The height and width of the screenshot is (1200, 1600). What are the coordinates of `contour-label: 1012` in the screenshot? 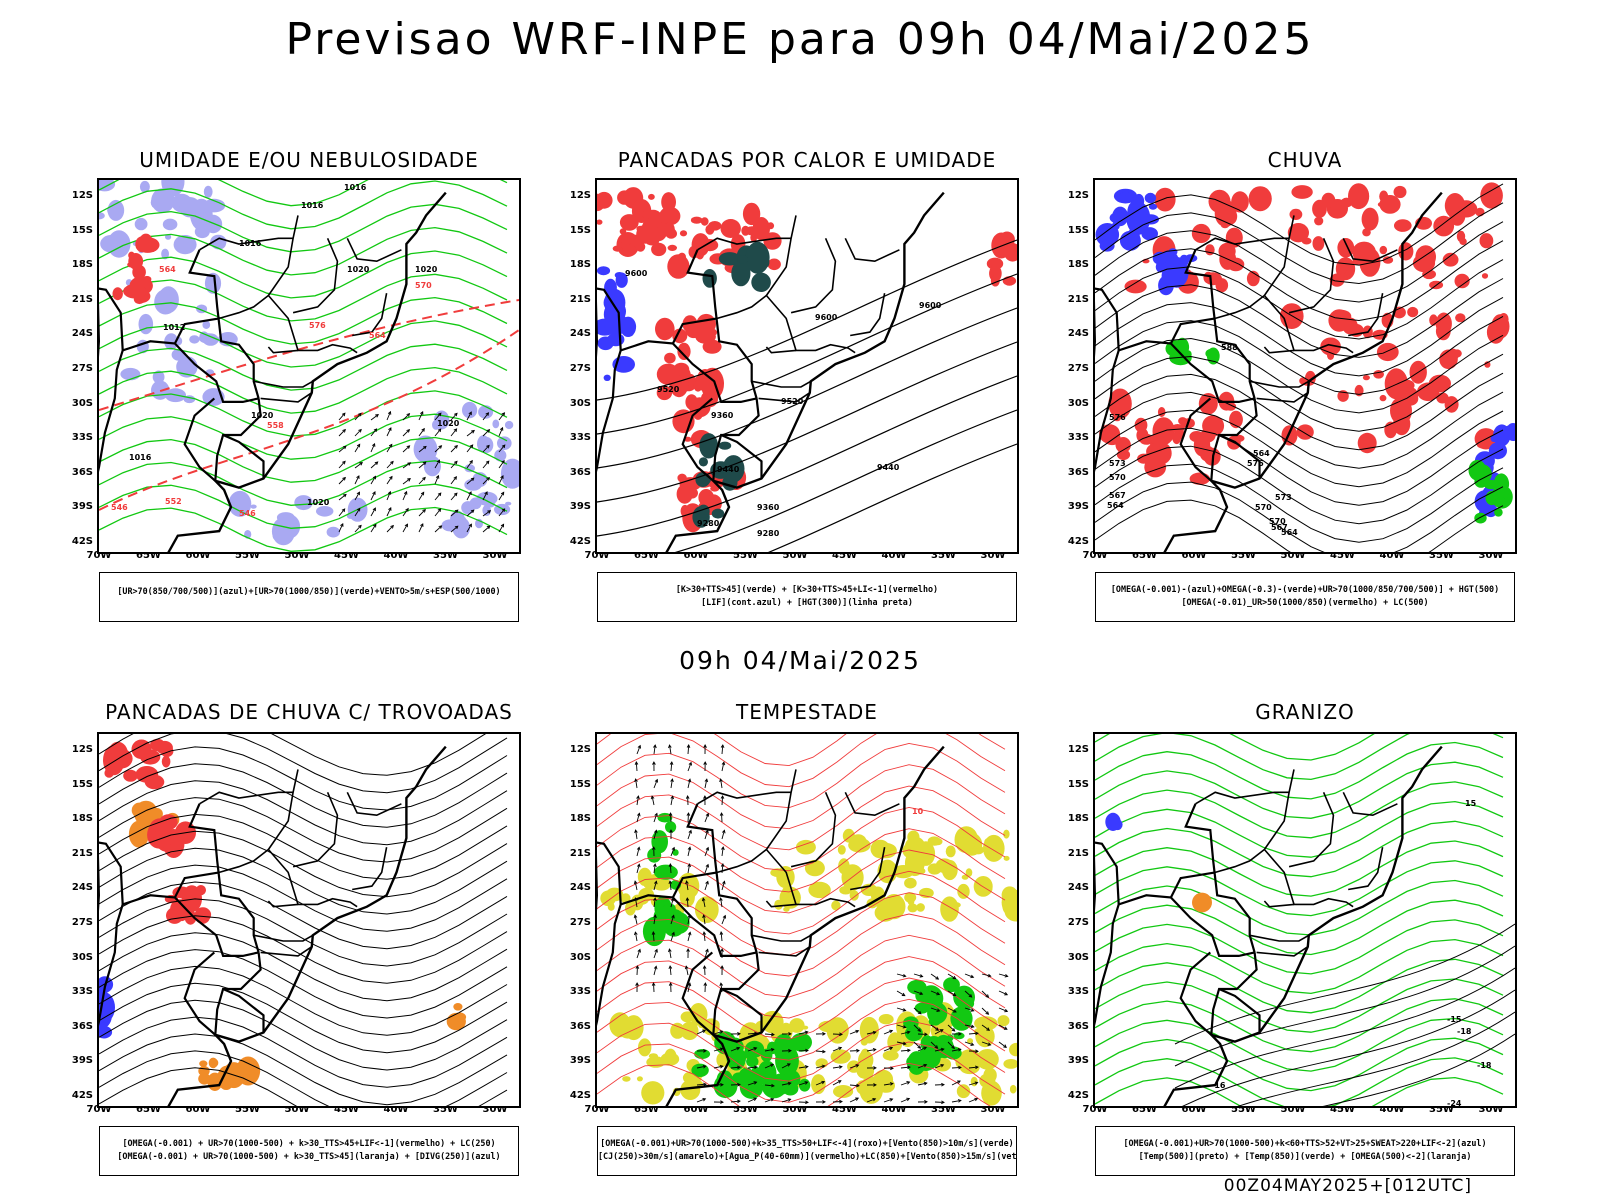 It's located at (174, 327).